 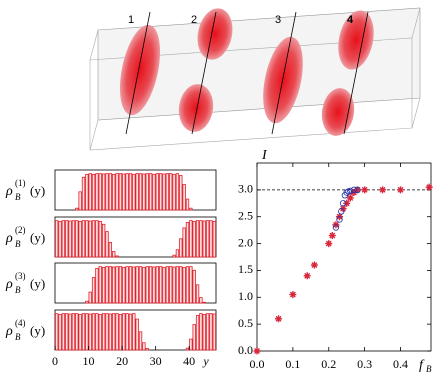 What do you see at coordinates (245, 215) in the screenshot?
I see `y-tick-label: 2.5` at bounding box center [245, 215].